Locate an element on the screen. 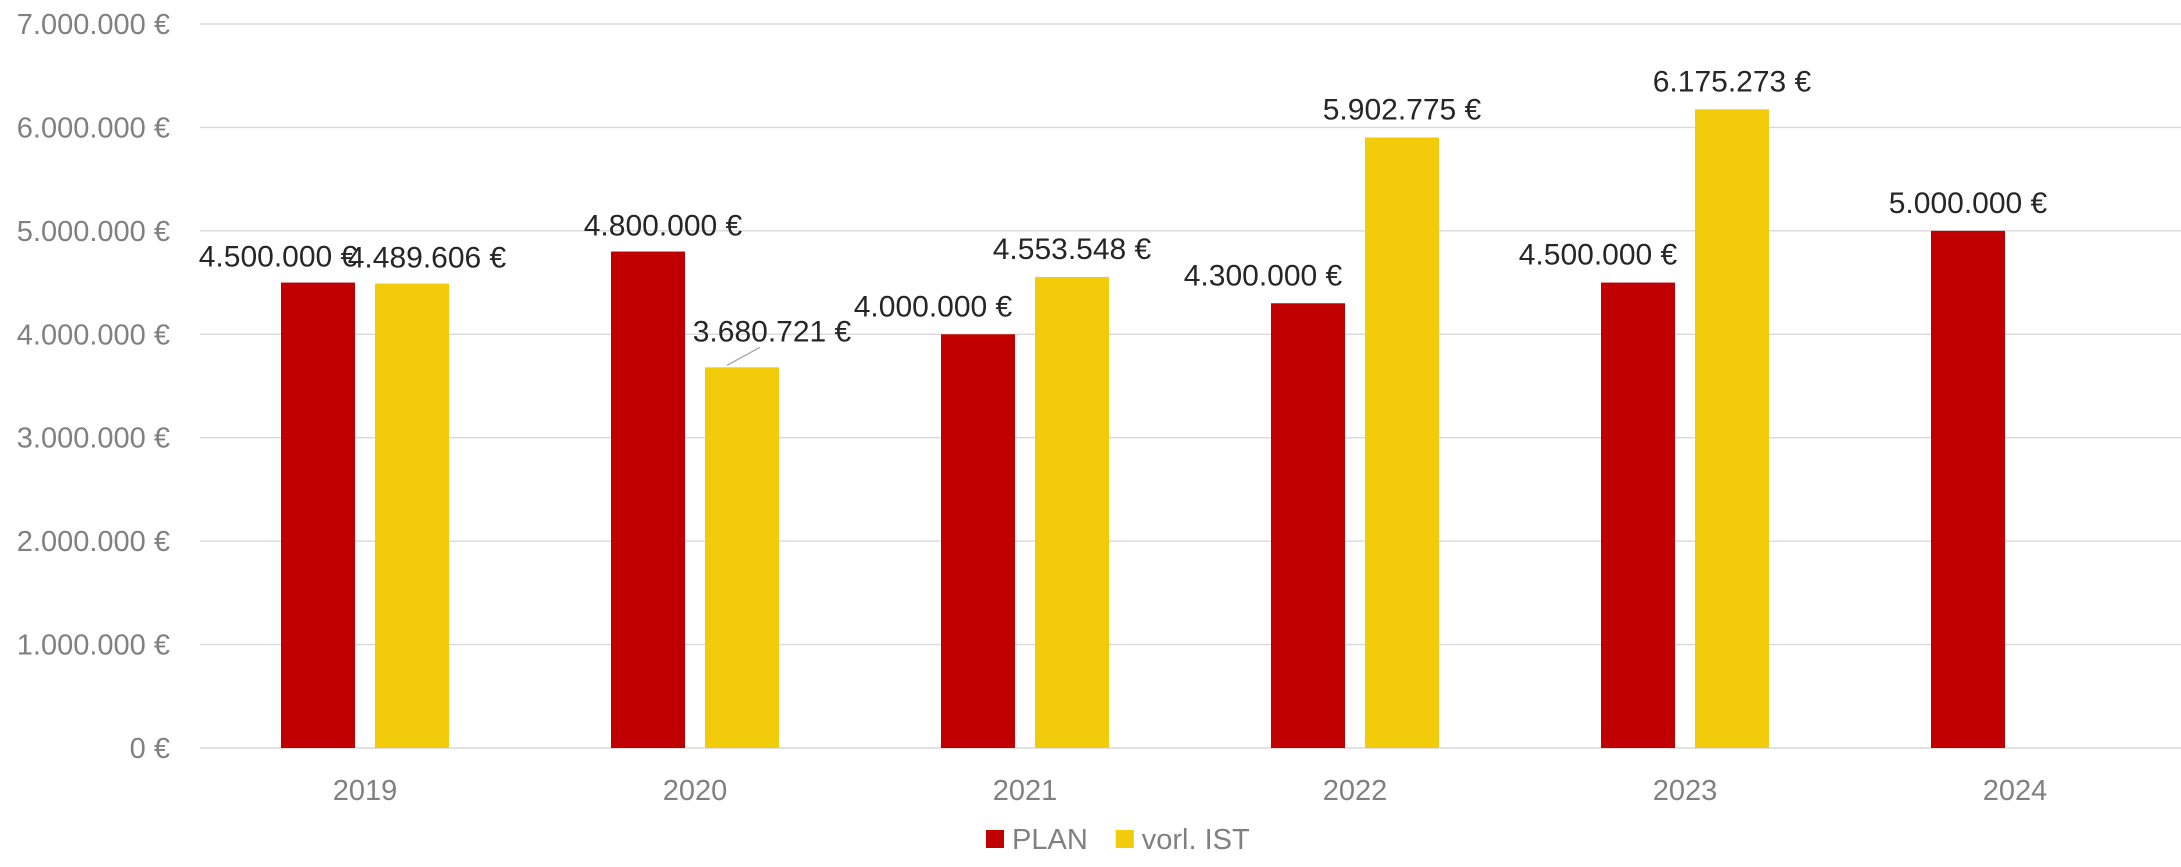 This screenshot has height=867, width=2181. data-label: 6.175.273 € is located at coordinates (1732, 81).